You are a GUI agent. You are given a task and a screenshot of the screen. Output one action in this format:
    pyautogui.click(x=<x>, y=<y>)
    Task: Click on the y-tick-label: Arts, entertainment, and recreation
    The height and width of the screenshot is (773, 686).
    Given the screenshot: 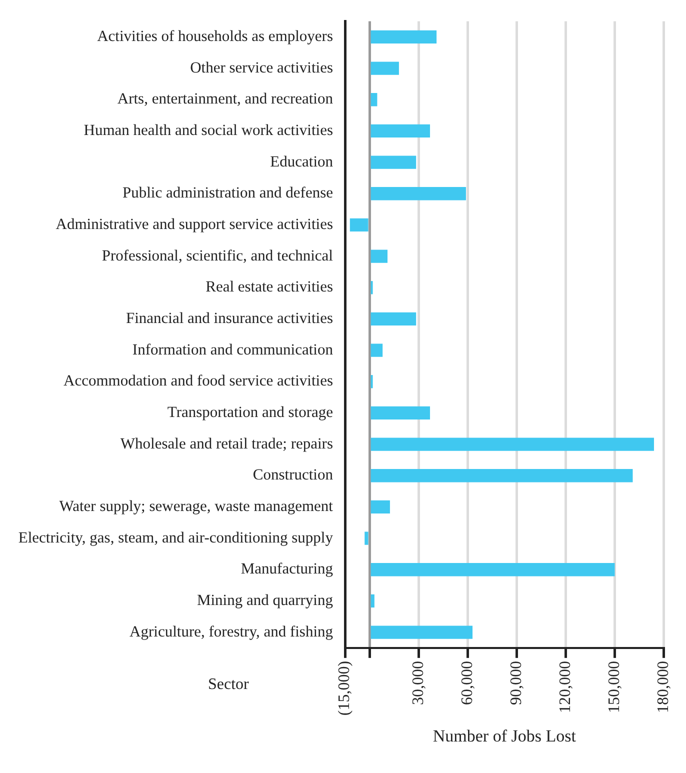 What is the action you would take?
    pyautogui.click(x=225, y=99)
    